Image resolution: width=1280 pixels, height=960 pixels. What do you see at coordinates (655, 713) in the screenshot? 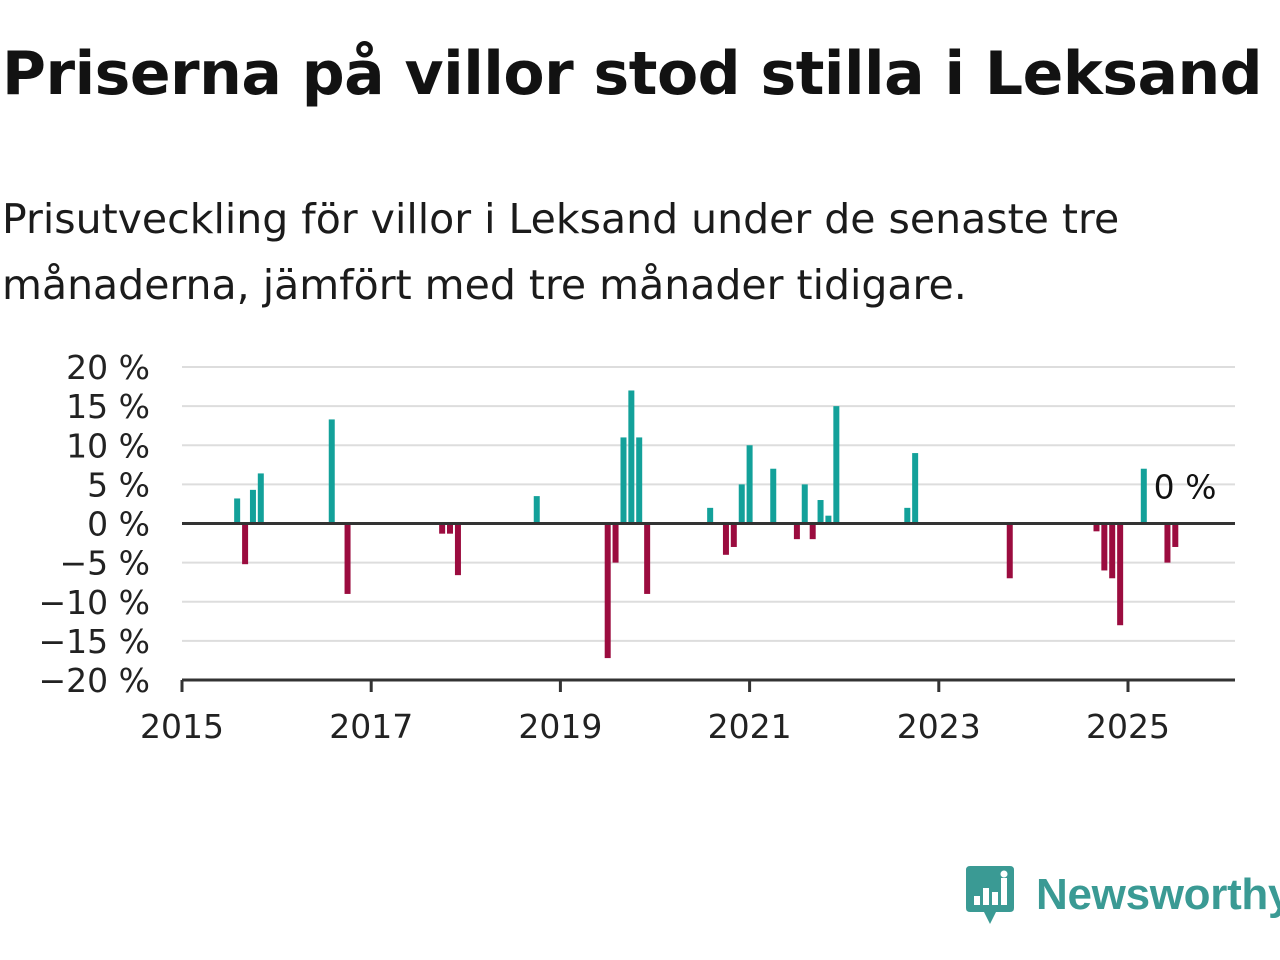
I see `x-axis: 2015 2017 2019 2021 2023 2025` at bounding box center [655, 713].